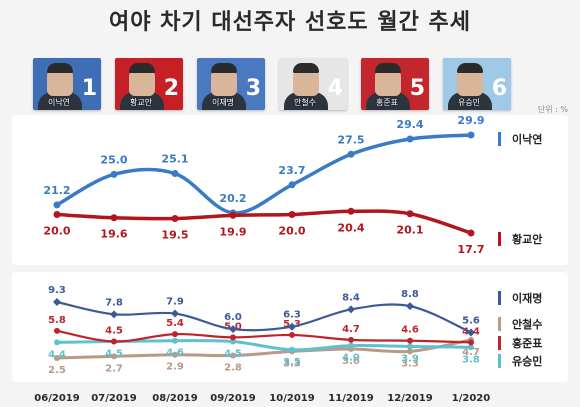 The image size is (580, 407). Describe the element at coordinates (351, 297) in the screenshot. I see `data-label: 8.4` at that location.